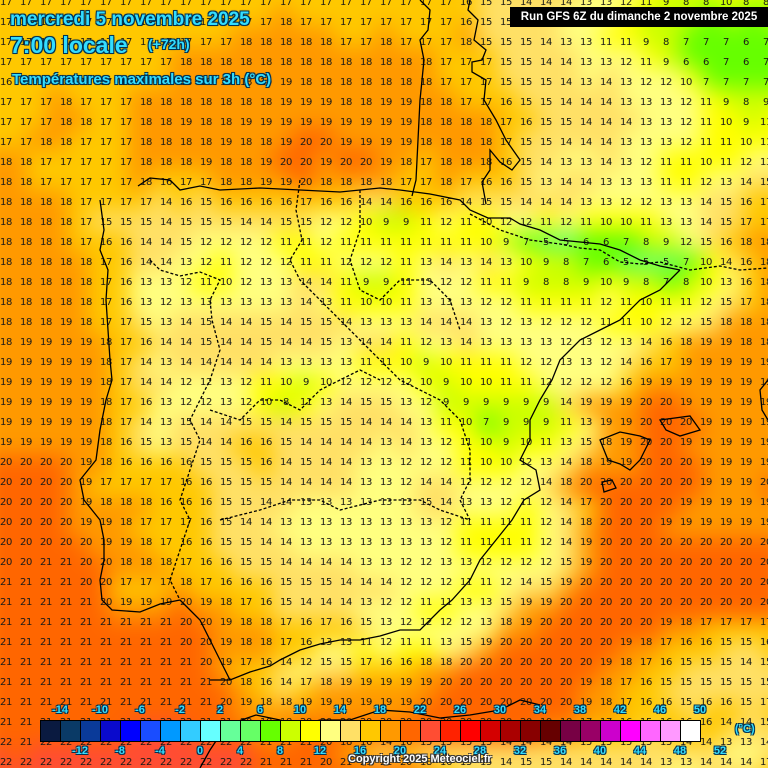 This screenshot has width=768, height=768. What do you see at coordinates (371, 731) in the screenshot?
I see `legend-swatch` at bounding box center [371, 731].